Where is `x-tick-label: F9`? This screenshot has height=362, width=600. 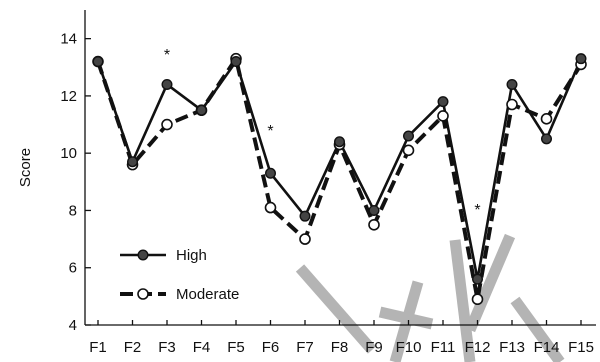 x-tick-label: F9 is located at coordinates (374, 347).